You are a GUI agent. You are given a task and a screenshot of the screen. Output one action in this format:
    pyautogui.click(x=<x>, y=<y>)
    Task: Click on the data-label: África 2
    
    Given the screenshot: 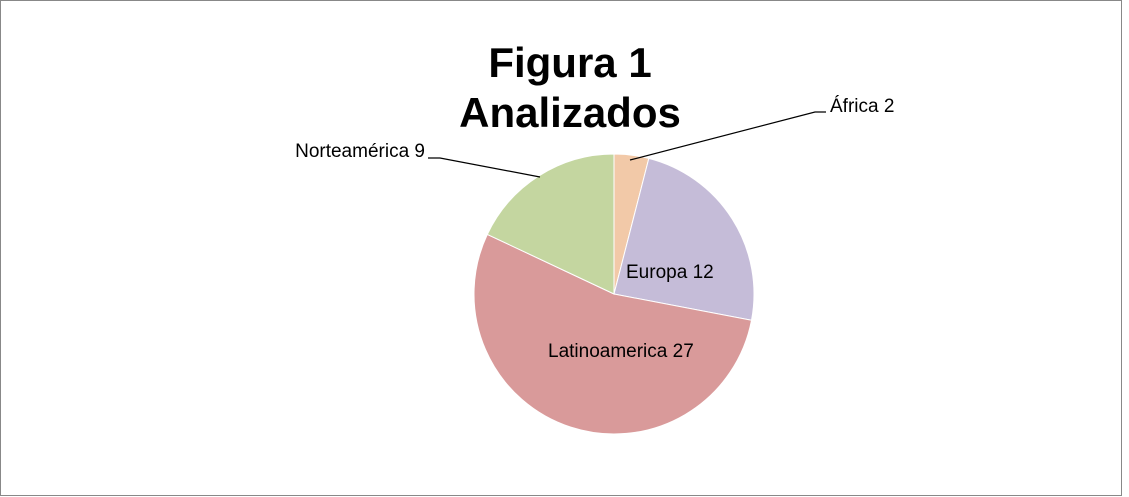 What is the action you would take?
    pyautogui.click(x=862, y=106)
    